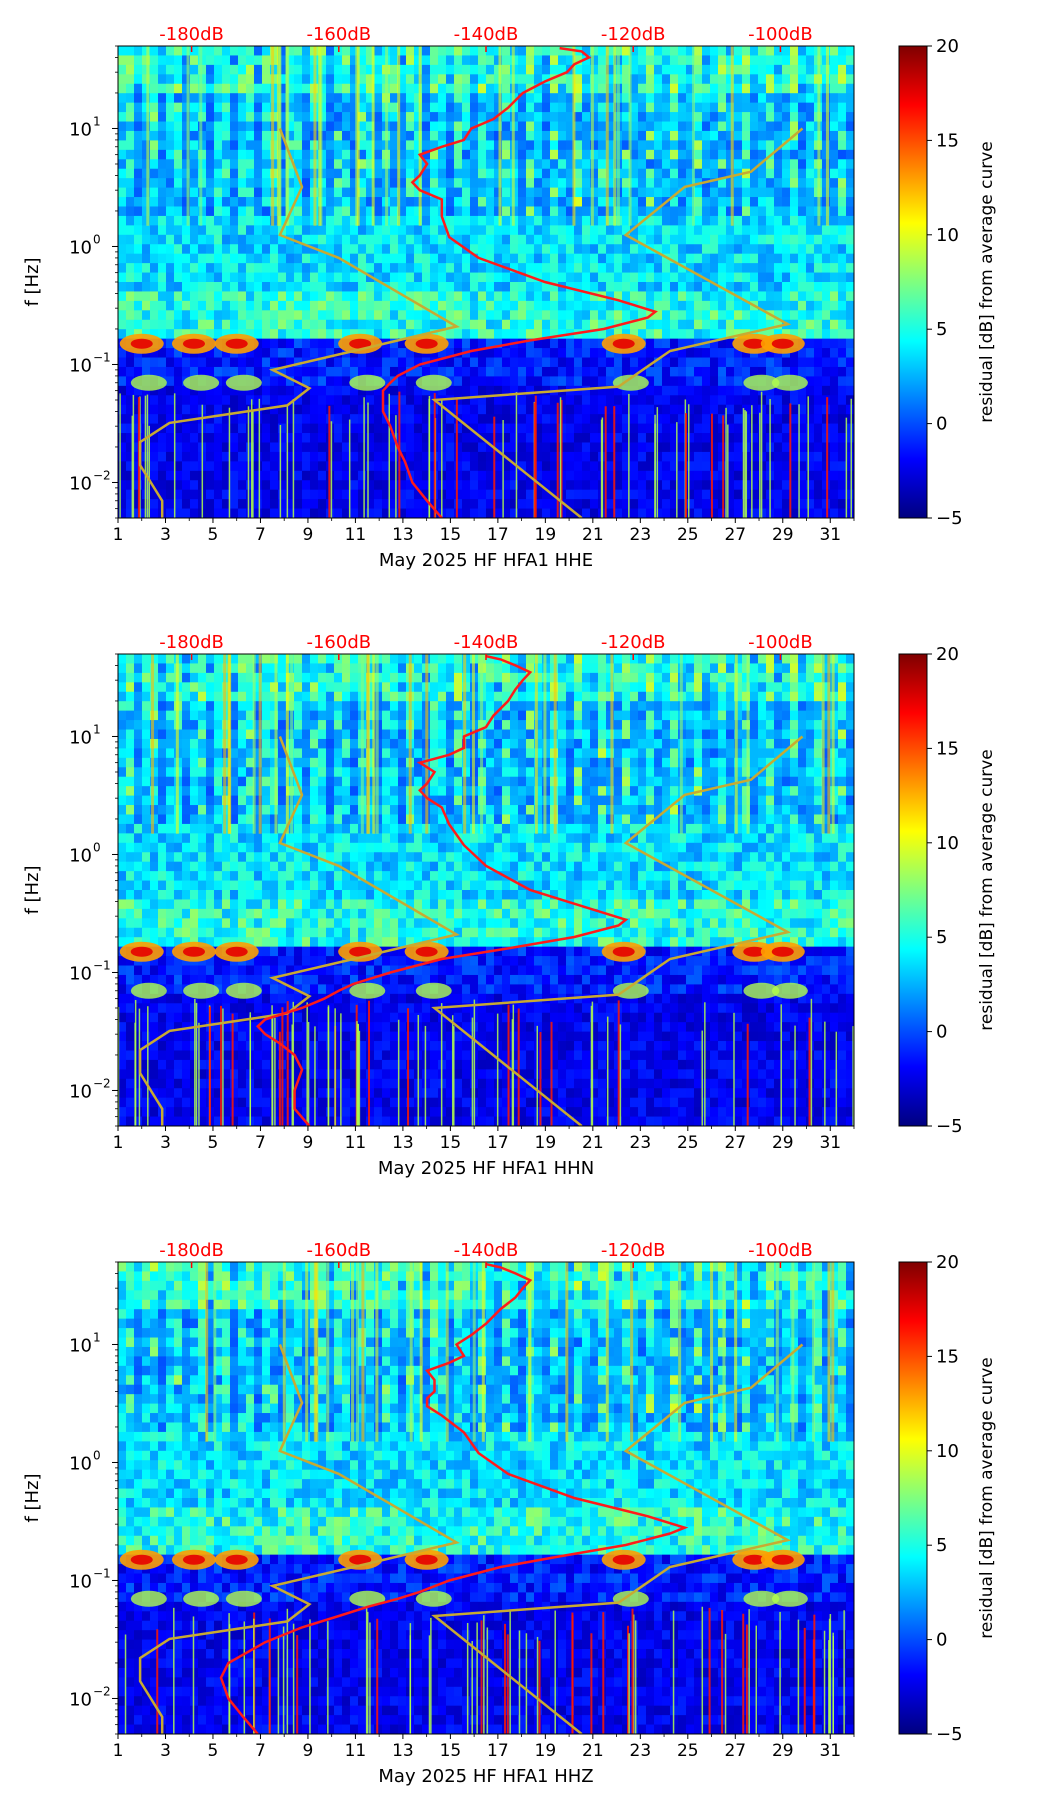  I want to click on x-tick-label: 11, so click(356, 1751).